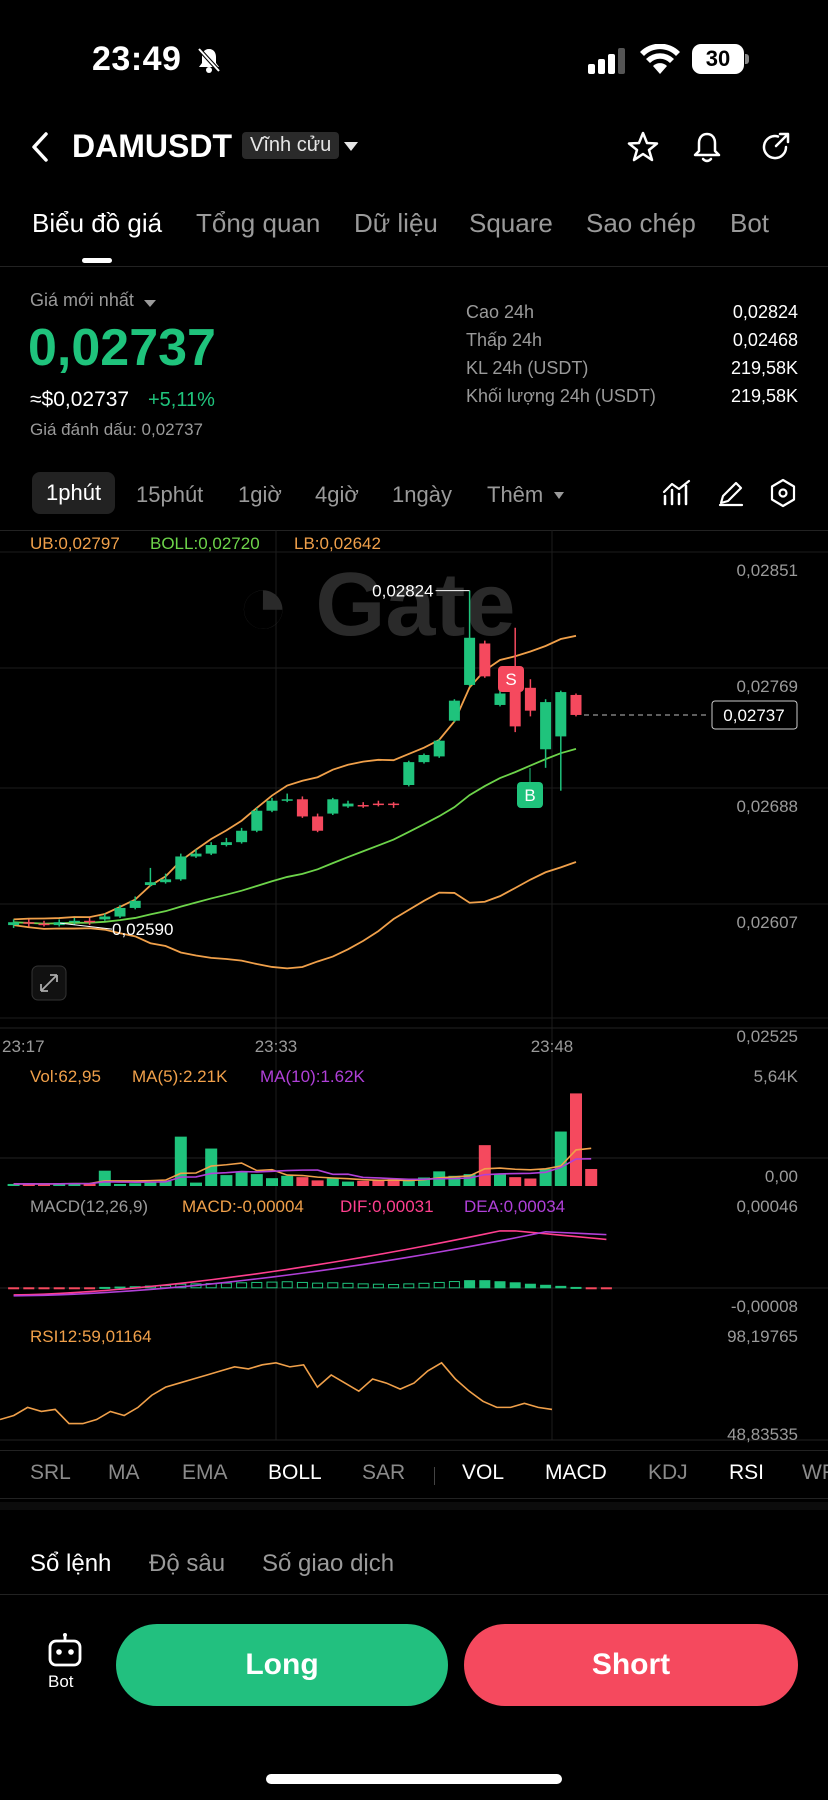 This screenshot has height=1800, width=828. I want to click on price-axis-label: 0,02769, so click(767, 686).